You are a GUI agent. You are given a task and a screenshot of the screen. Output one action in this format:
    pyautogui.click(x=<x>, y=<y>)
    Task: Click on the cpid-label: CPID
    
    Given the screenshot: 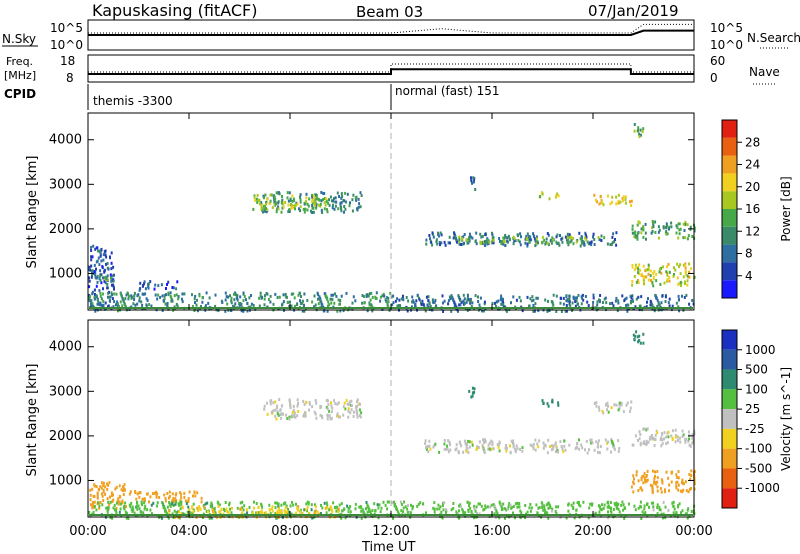 What is the action you would take?
    pyautogui.click(x=20, y=94)
    